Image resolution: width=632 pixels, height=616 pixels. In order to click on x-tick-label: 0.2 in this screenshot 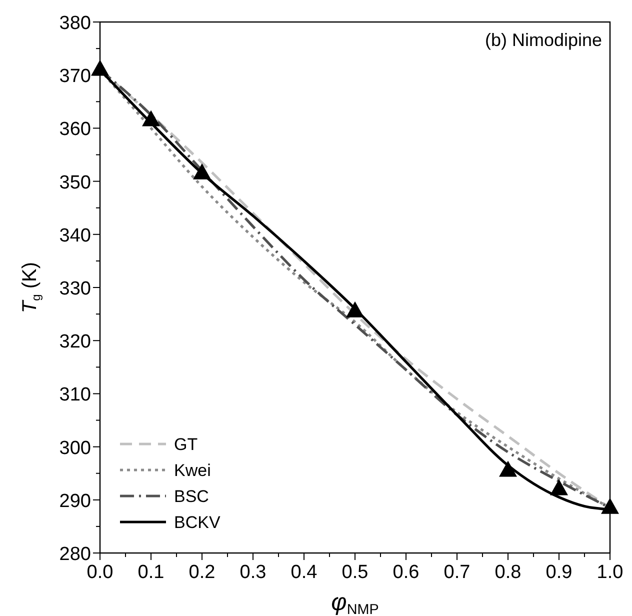, I will do `click(202, 572)`.